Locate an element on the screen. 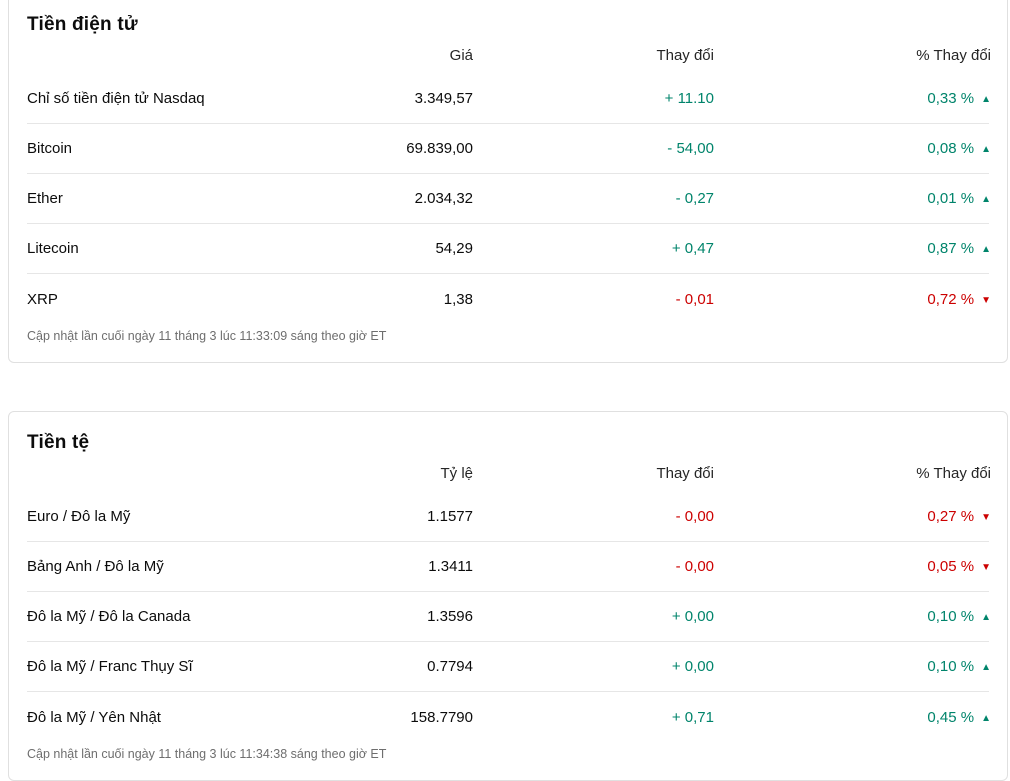 This screenshot has width=1010, height=781. instrument-name: Litecoin is located at coordinates (53, 248).